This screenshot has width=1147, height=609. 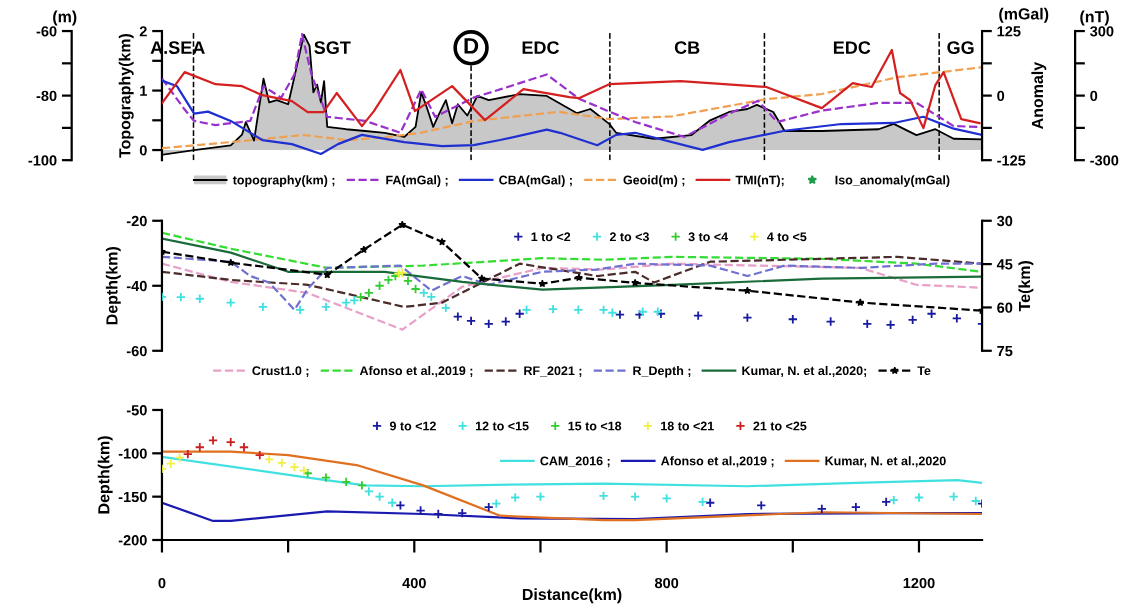 I want to click on y2-tick-label: 75, so click(x=1005, y=351).